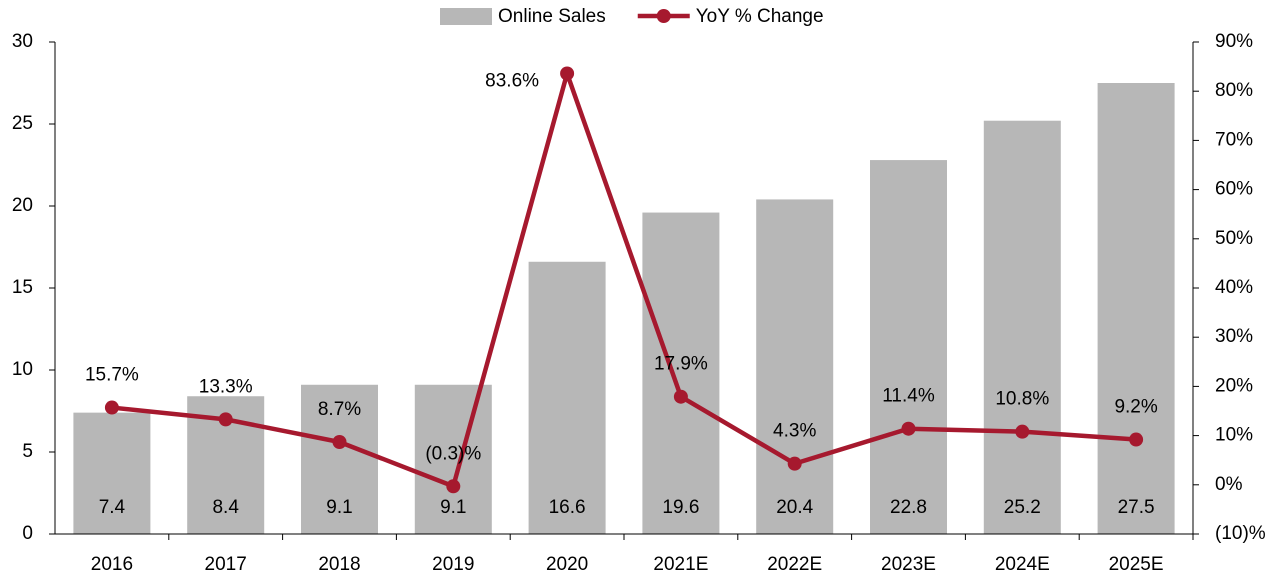 The width and height of the screenshot is (1277, 588). I want to click on y2-tick-label: 30%, so click(1234, 336).